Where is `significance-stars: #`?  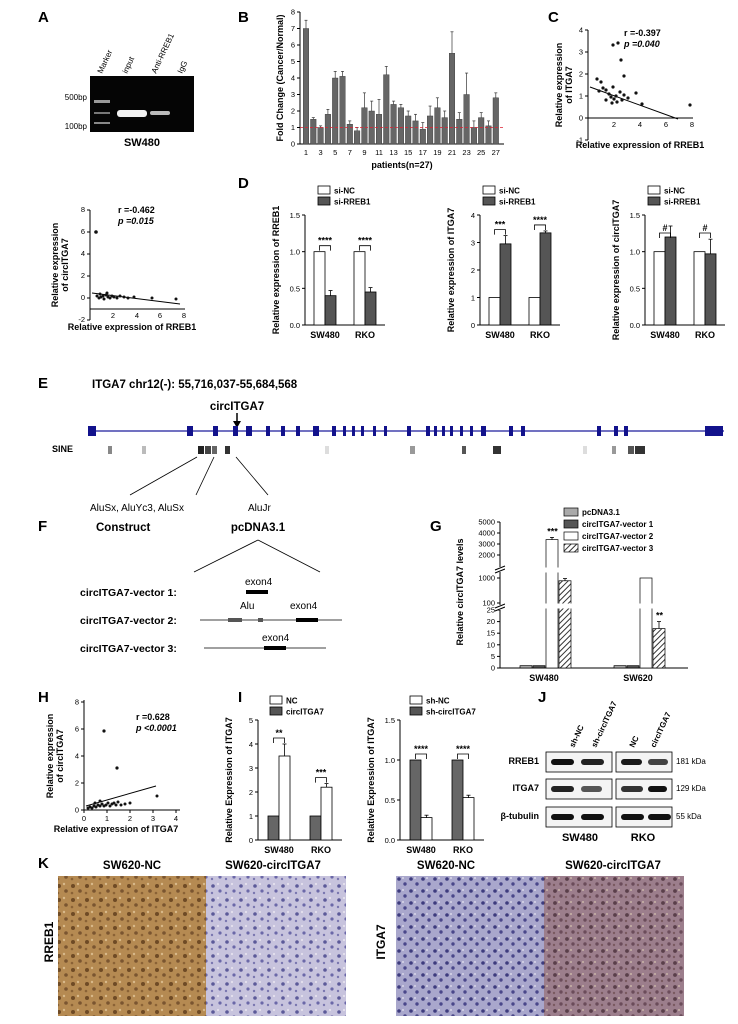 significance-stars: # is located at coordinates (704, 228).